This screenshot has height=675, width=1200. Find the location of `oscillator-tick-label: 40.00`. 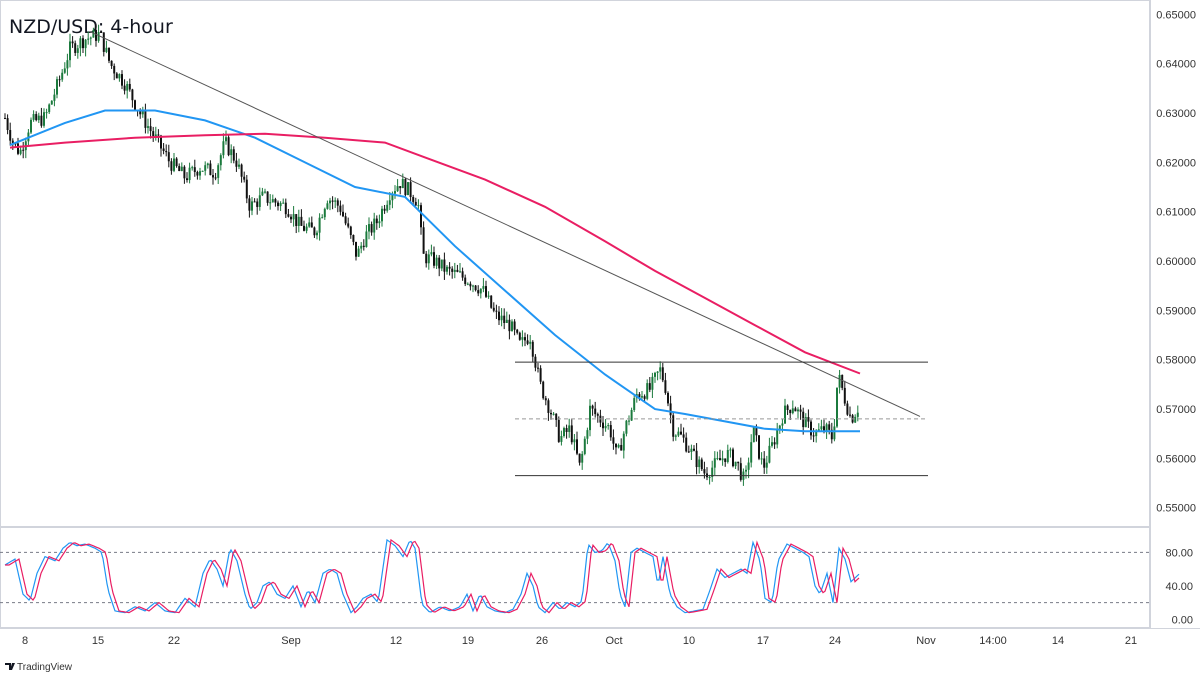

oscillator-tick-label: 40.00 is located at coordinates (1179, 587).